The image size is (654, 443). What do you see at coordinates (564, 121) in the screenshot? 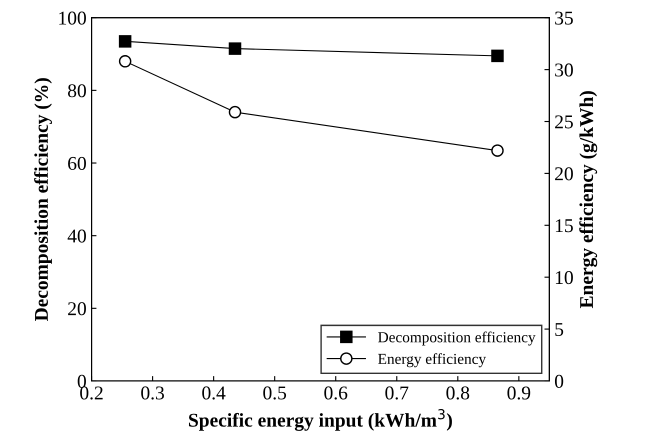
I see `y2-tick-label: 25` at bounding box center [564, 121].